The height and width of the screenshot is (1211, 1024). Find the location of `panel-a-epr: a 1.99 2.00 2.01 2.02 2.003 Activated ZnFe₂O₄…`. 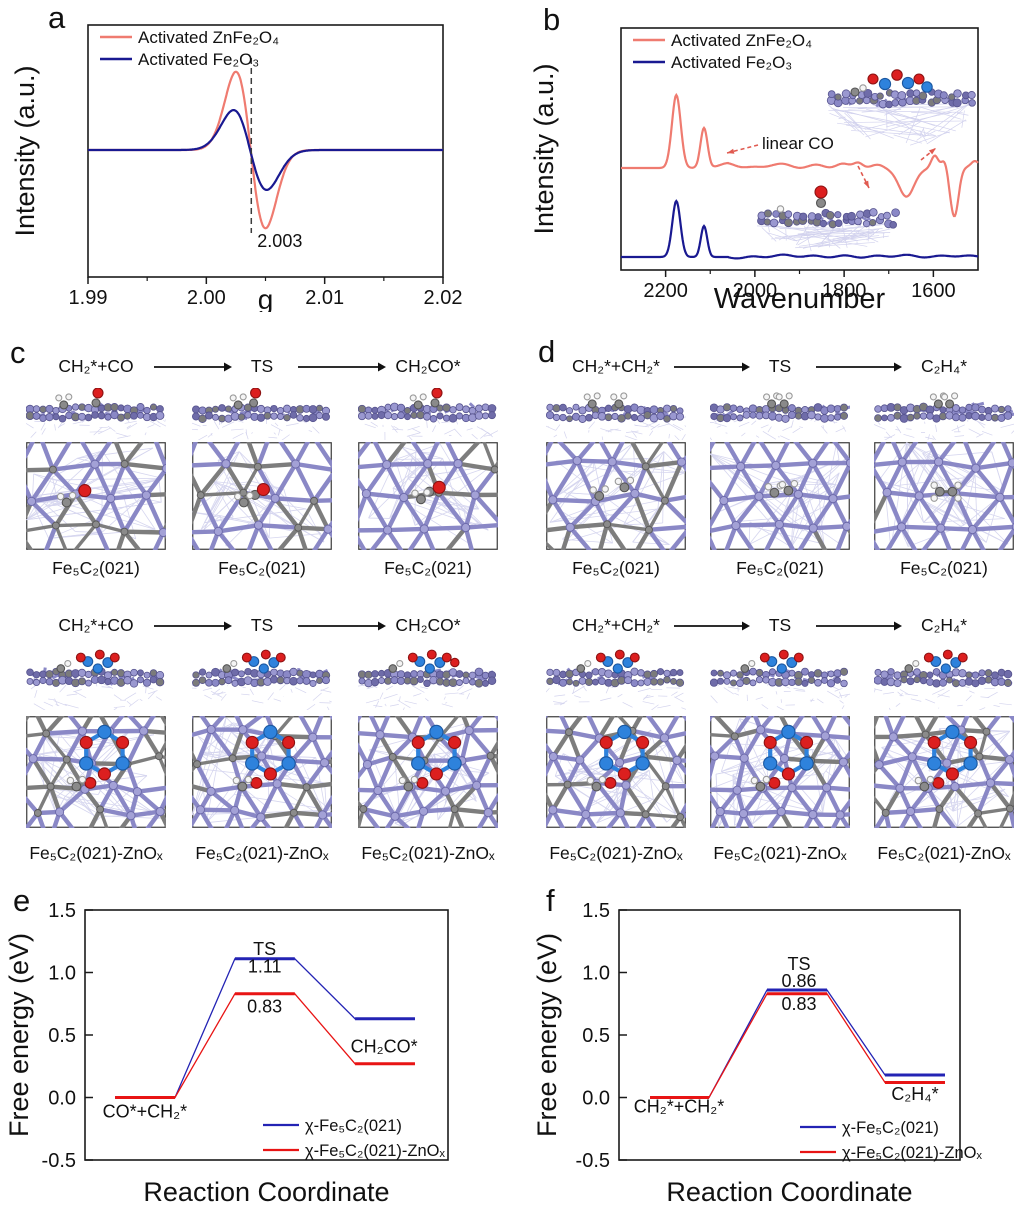

panel-a-epr: a 1.99 2.00 2.01 2.02 2.003 Activated ZnFe₂O₄… is located at coordinates (256, 156).